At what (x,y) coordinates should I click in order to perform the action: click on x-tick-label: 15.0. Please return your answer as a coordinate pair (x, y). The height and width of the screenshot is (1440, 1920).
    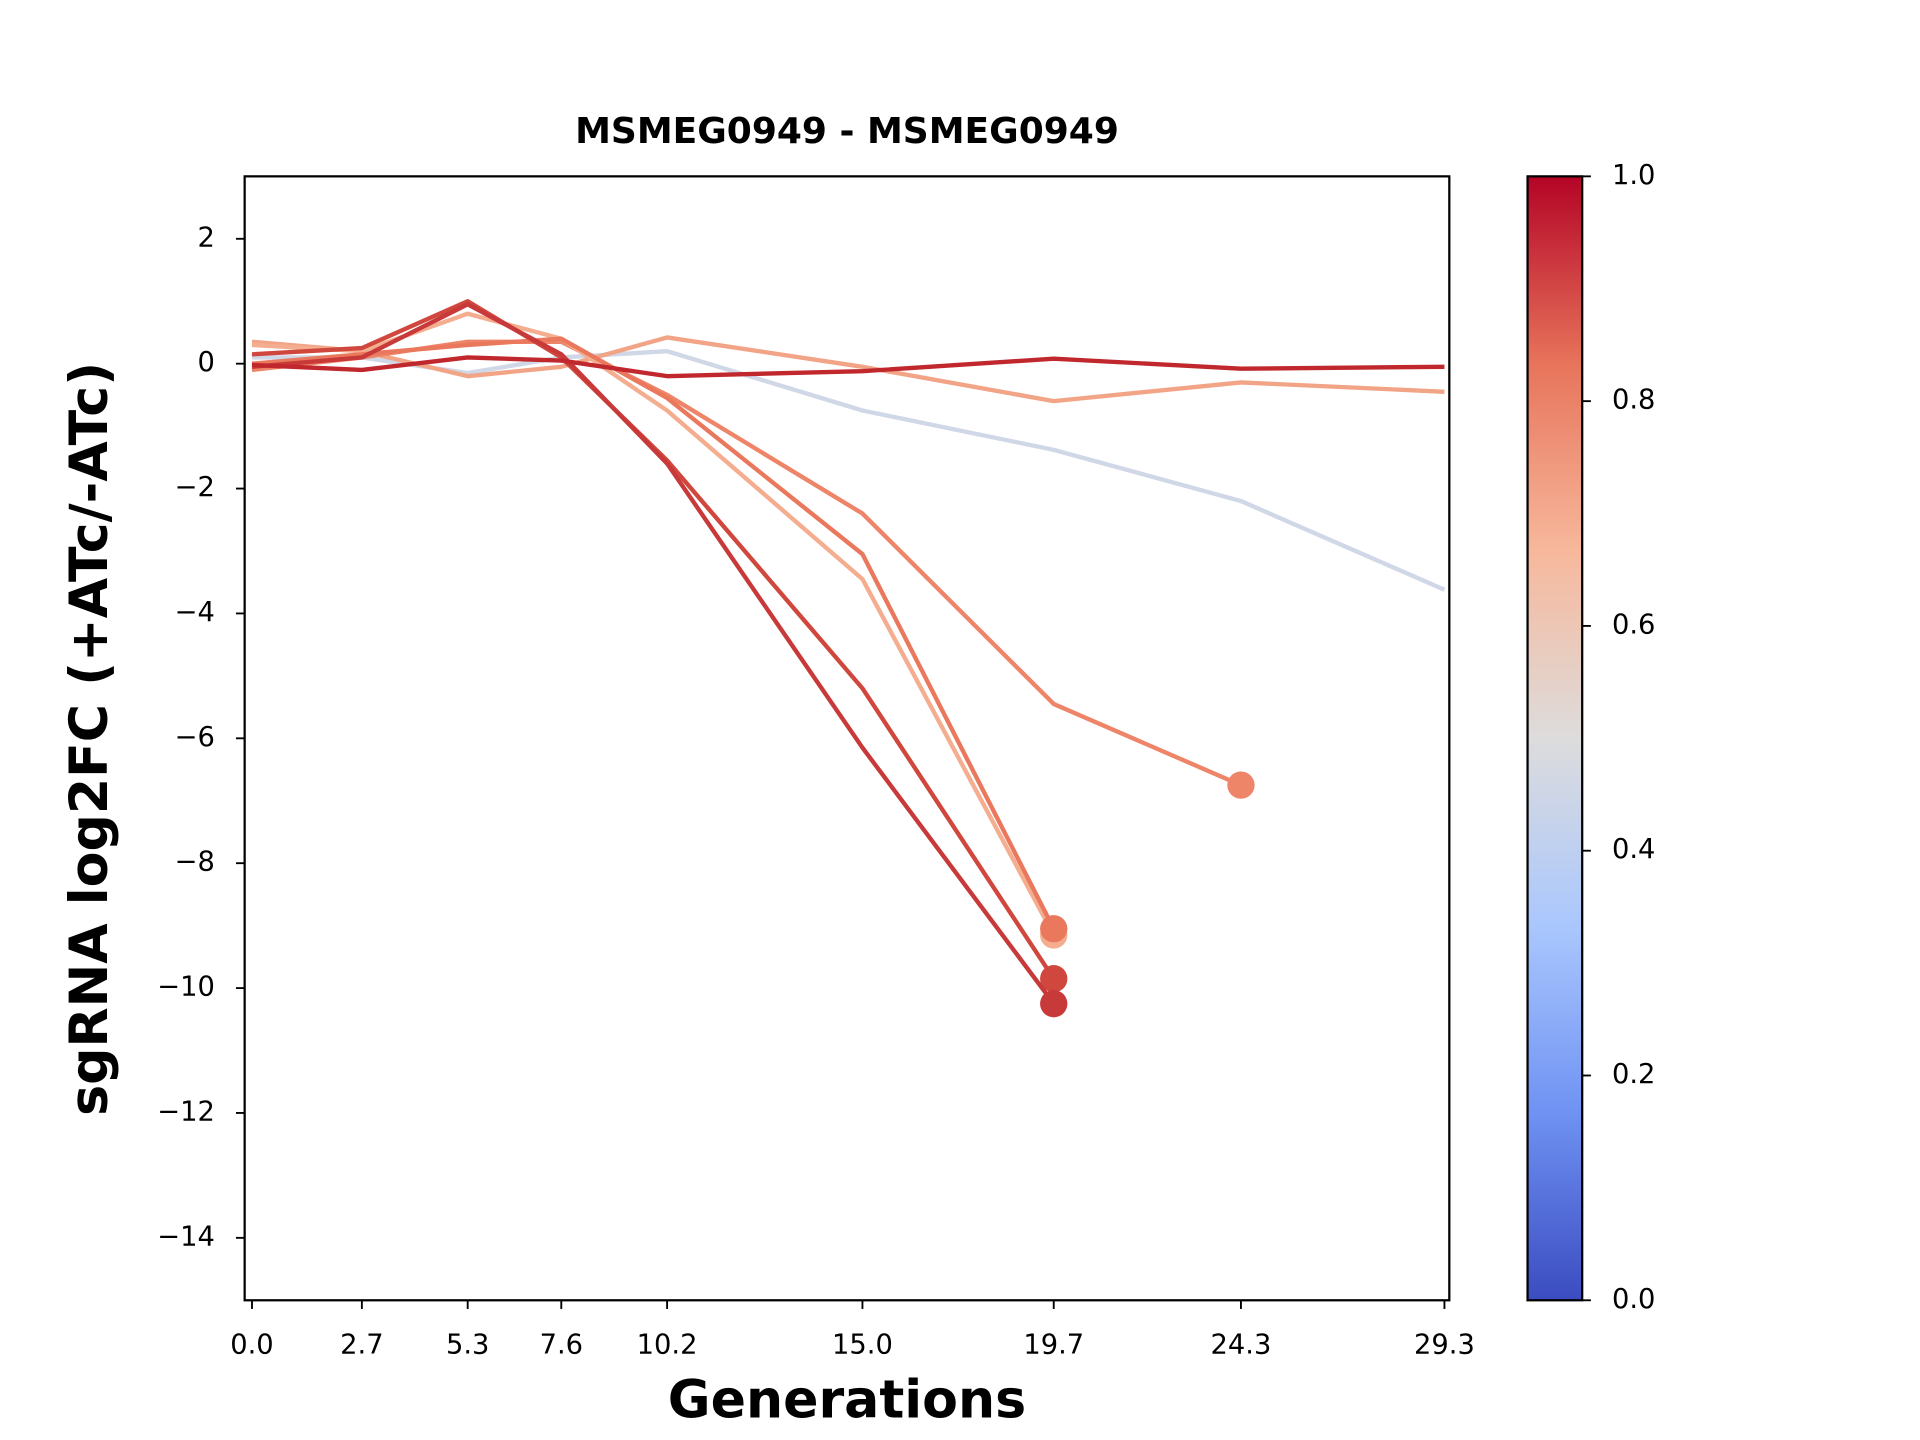
    Looking at the image, I should click on (862, 1345).